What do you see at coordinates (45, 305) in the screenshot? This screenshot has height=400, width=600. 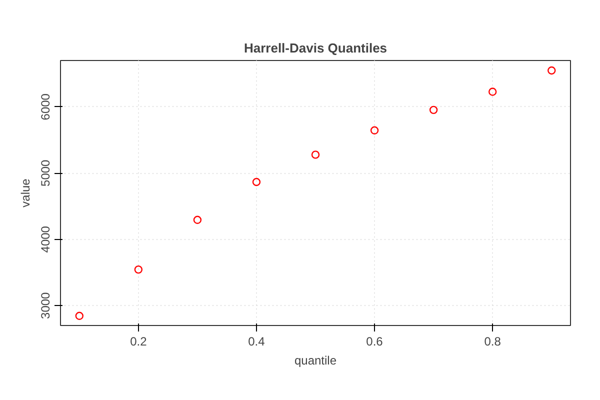 I see `y-tick-label: 3000` at bounding box center [45, 305].